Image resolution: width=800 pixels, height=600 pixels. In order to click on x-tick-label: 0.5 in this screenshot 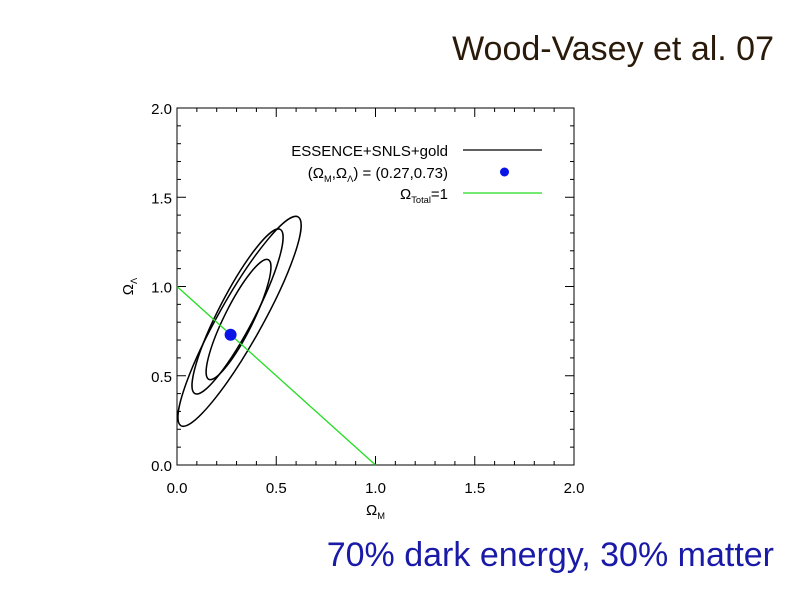, I will do `click(276, 488)`.